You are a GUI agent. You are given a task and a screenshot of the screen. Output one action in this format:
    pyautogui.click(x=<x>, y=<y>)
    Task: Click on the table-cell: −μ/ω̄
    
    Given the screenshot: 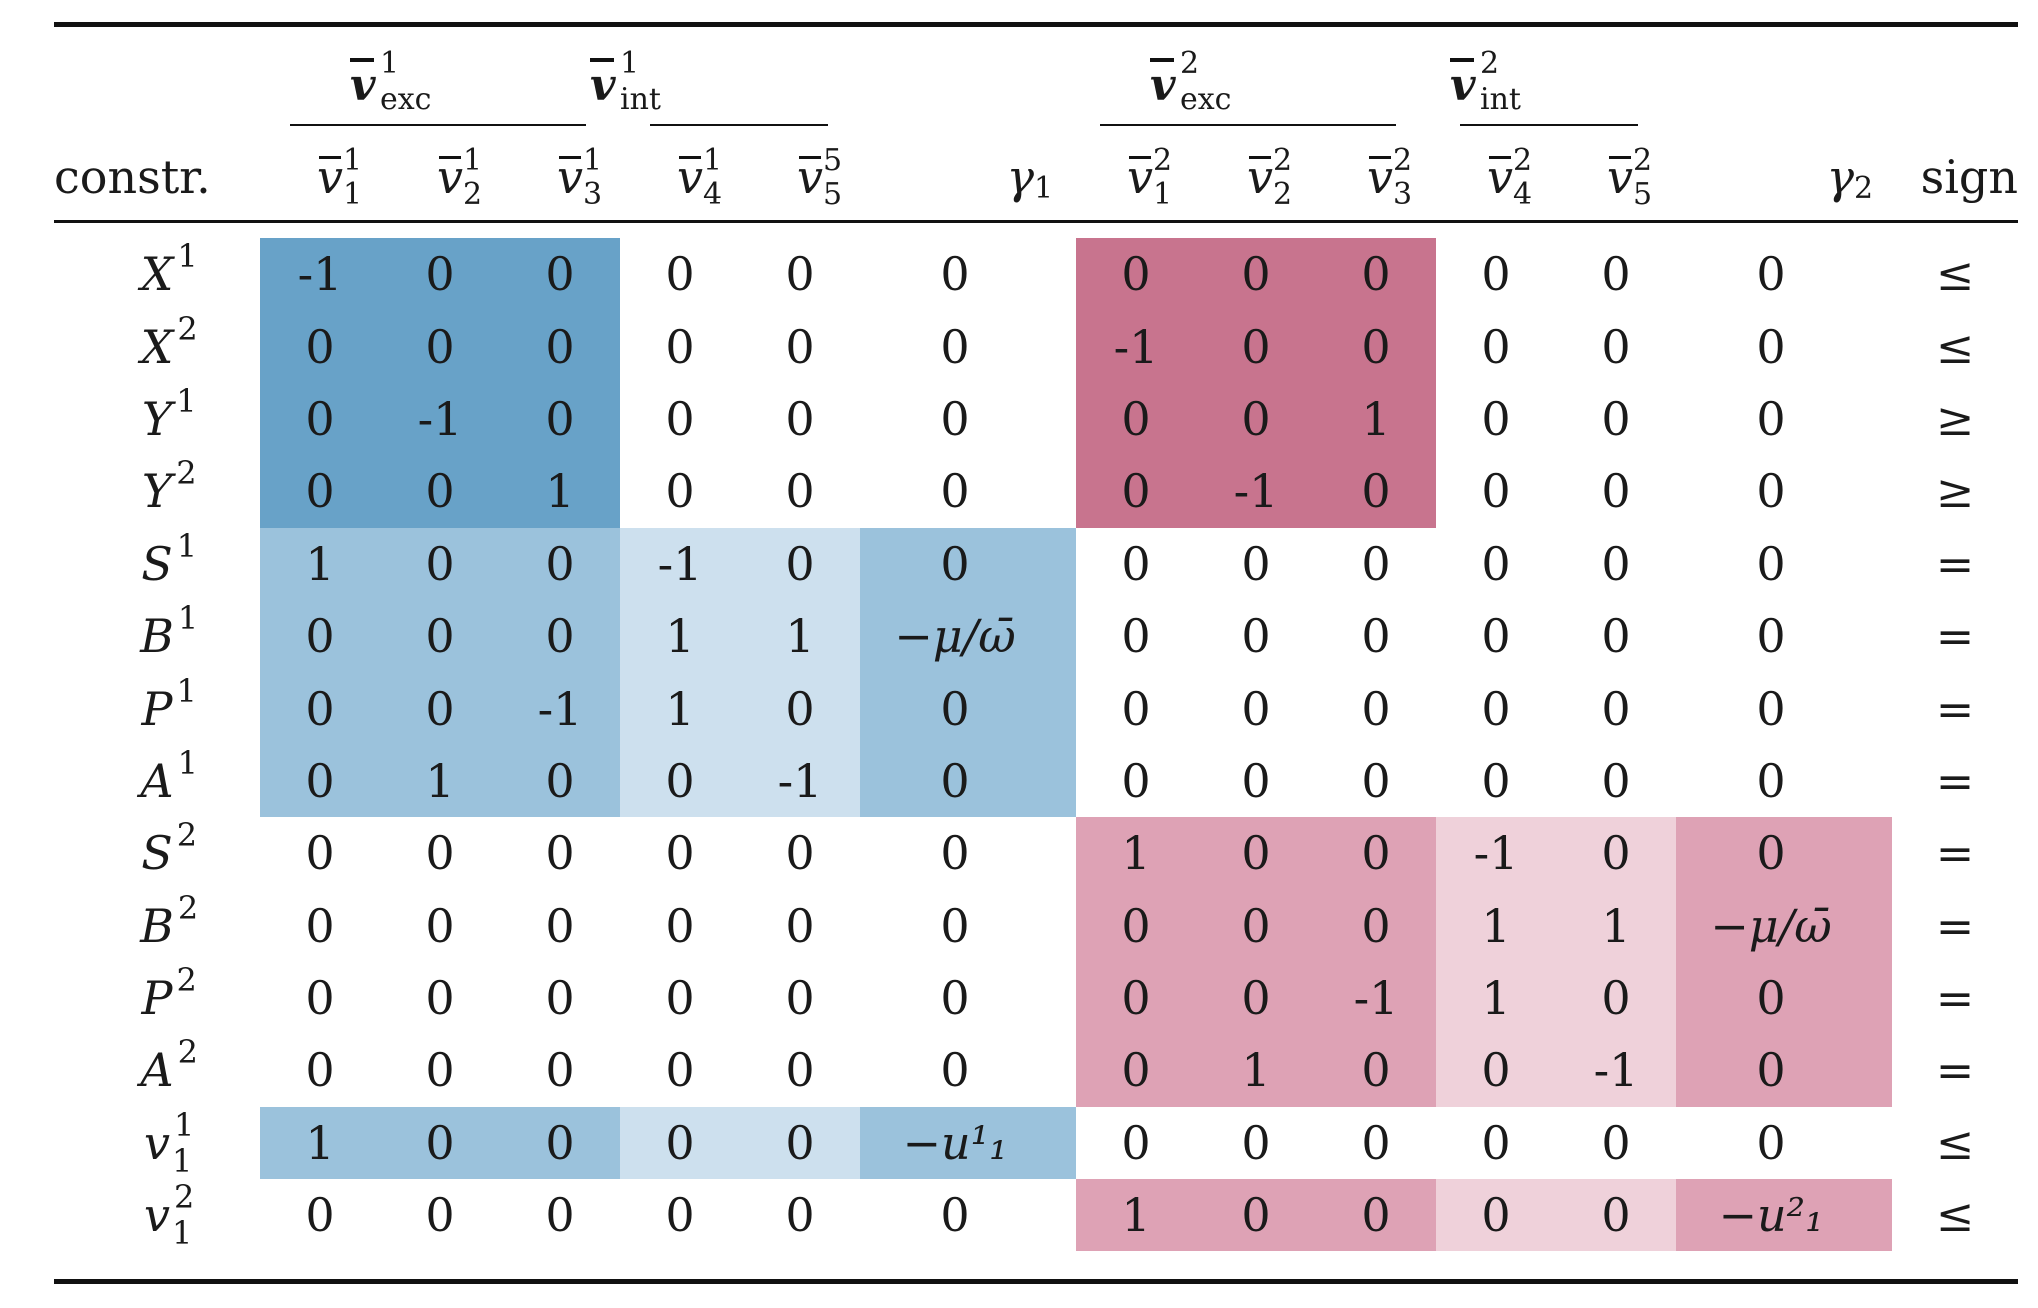 What is the action you would take?
    pyautogui.click(x=968, y=636)
    